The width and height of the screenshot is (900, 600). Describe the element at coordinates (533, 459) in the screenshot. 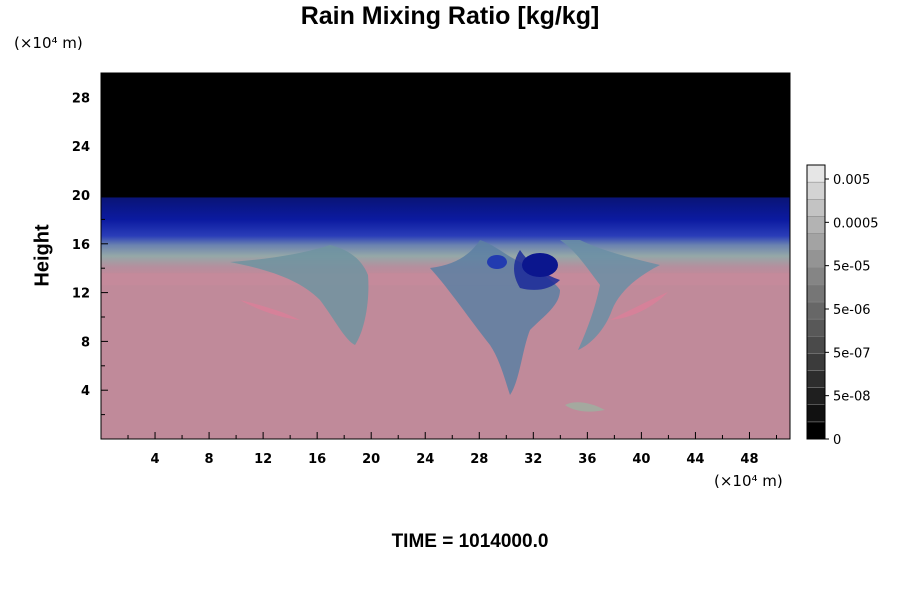

I see `x-tick-label: 32` at that location.